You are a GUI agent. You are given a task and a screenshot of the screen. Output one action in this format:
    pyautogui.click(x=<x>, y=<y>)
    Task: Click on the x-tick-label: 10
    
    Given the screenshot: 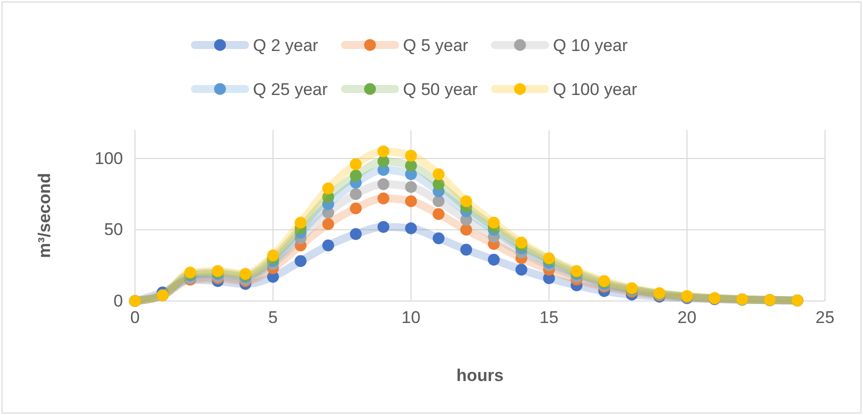 What is the action you would take?
    pyautogui.click(x=411, y=318)
    